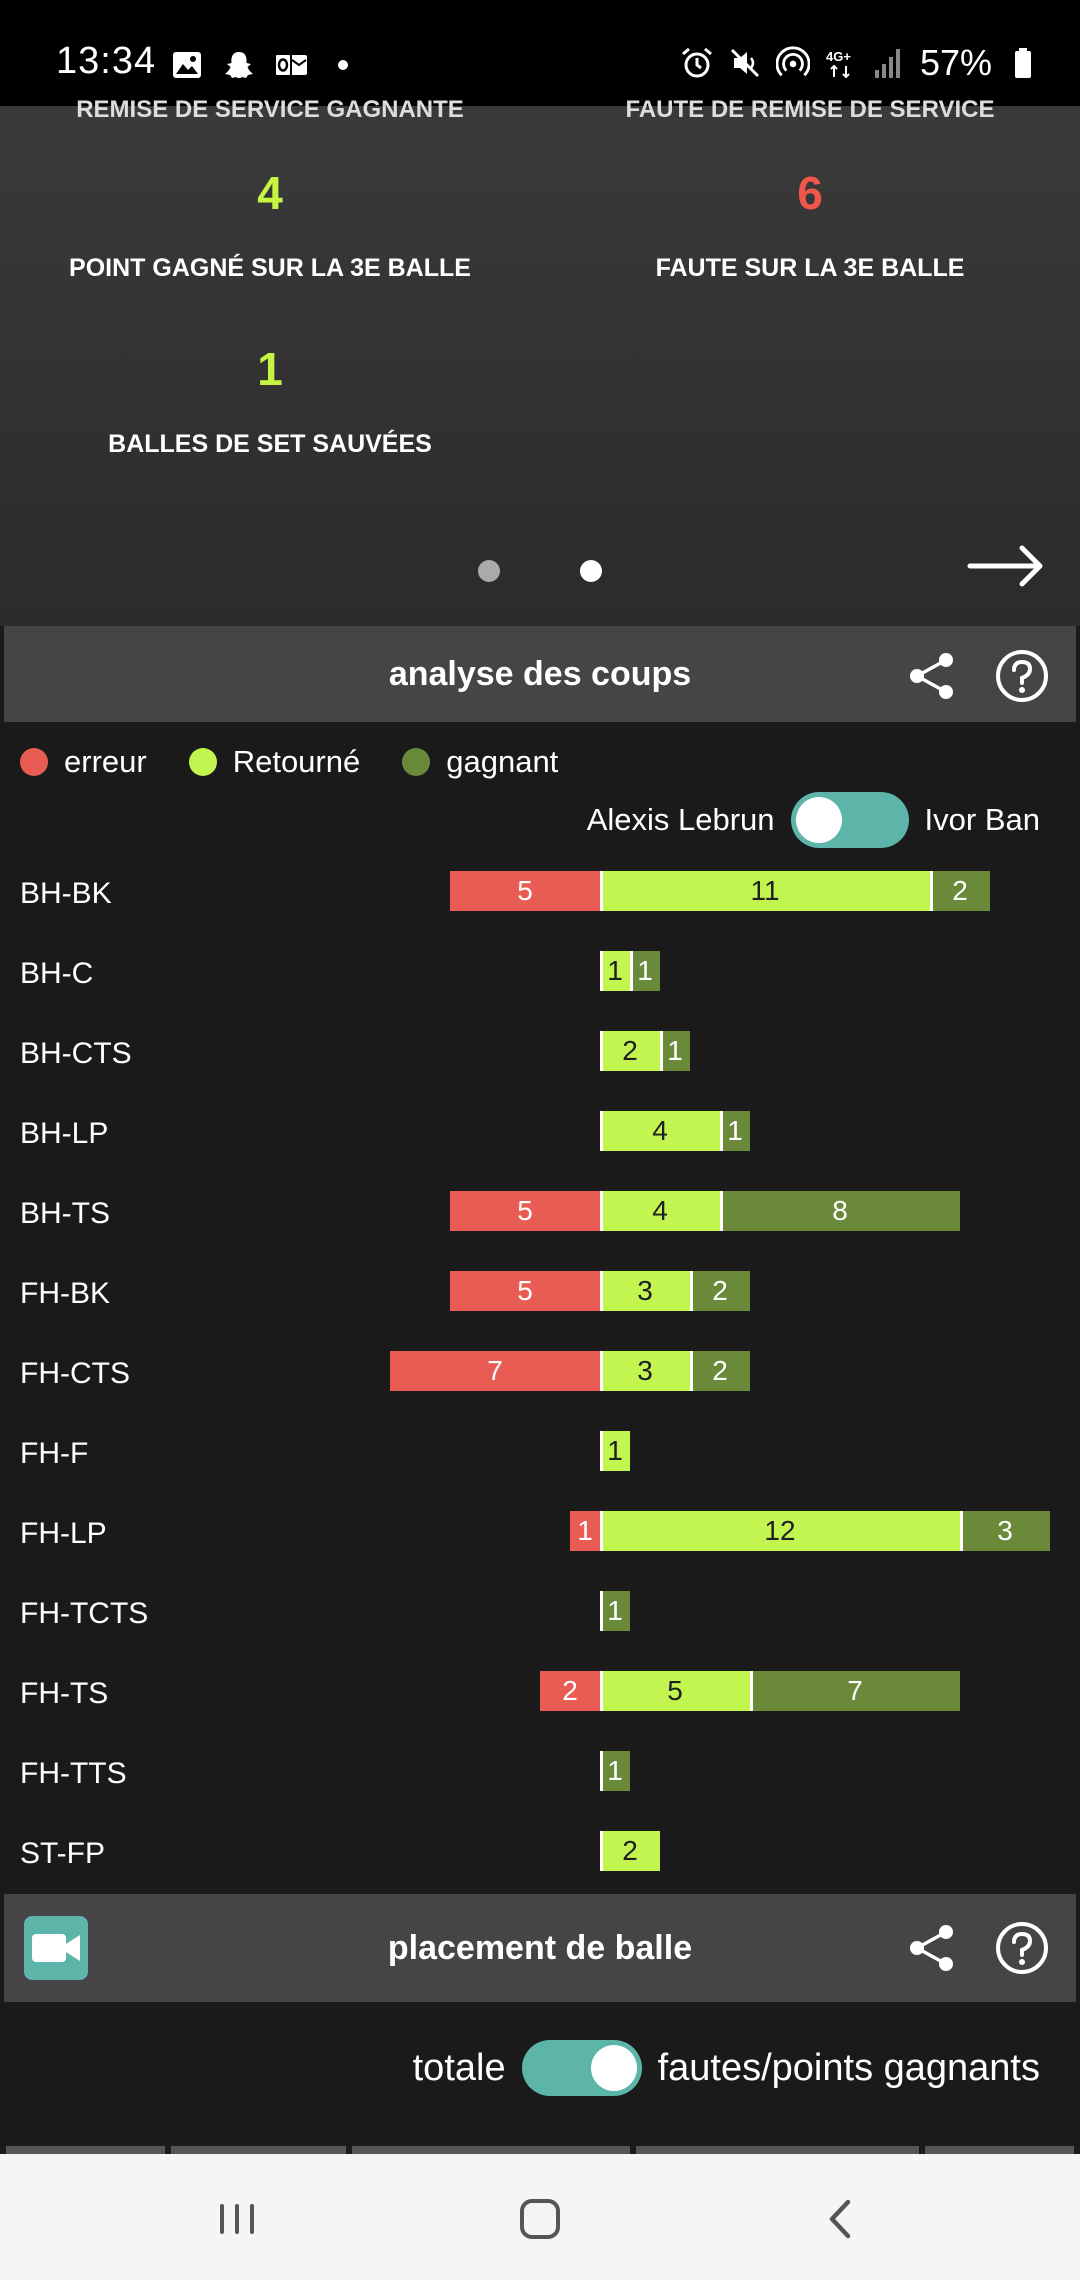 This screenshot has width=1080, height=2280. What do you see at coordinates (540, 571) in the screenshot?
I see `page-indicator` at bounding box center [540, 571].